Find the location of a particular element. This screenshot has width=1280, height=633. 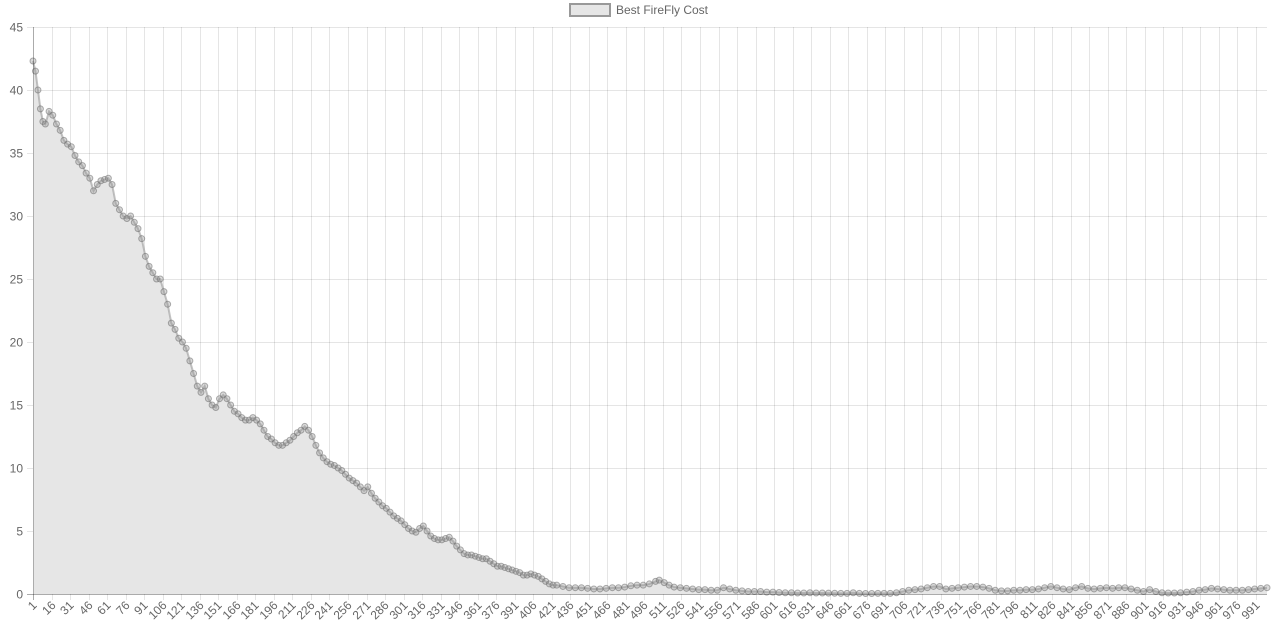

legend: Best FireFly Cost is located at coordinates (639, 10).